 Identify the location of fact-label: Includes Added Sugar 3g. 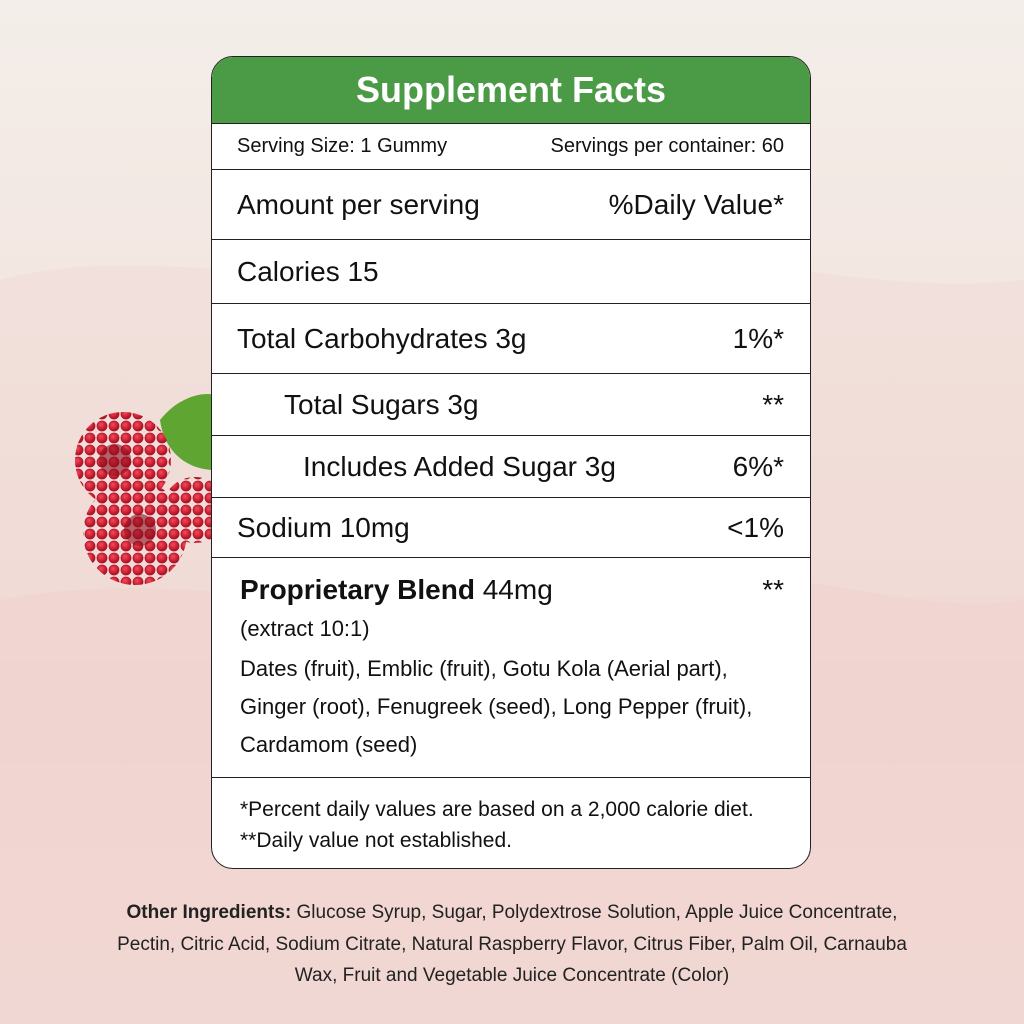
(459, 466).